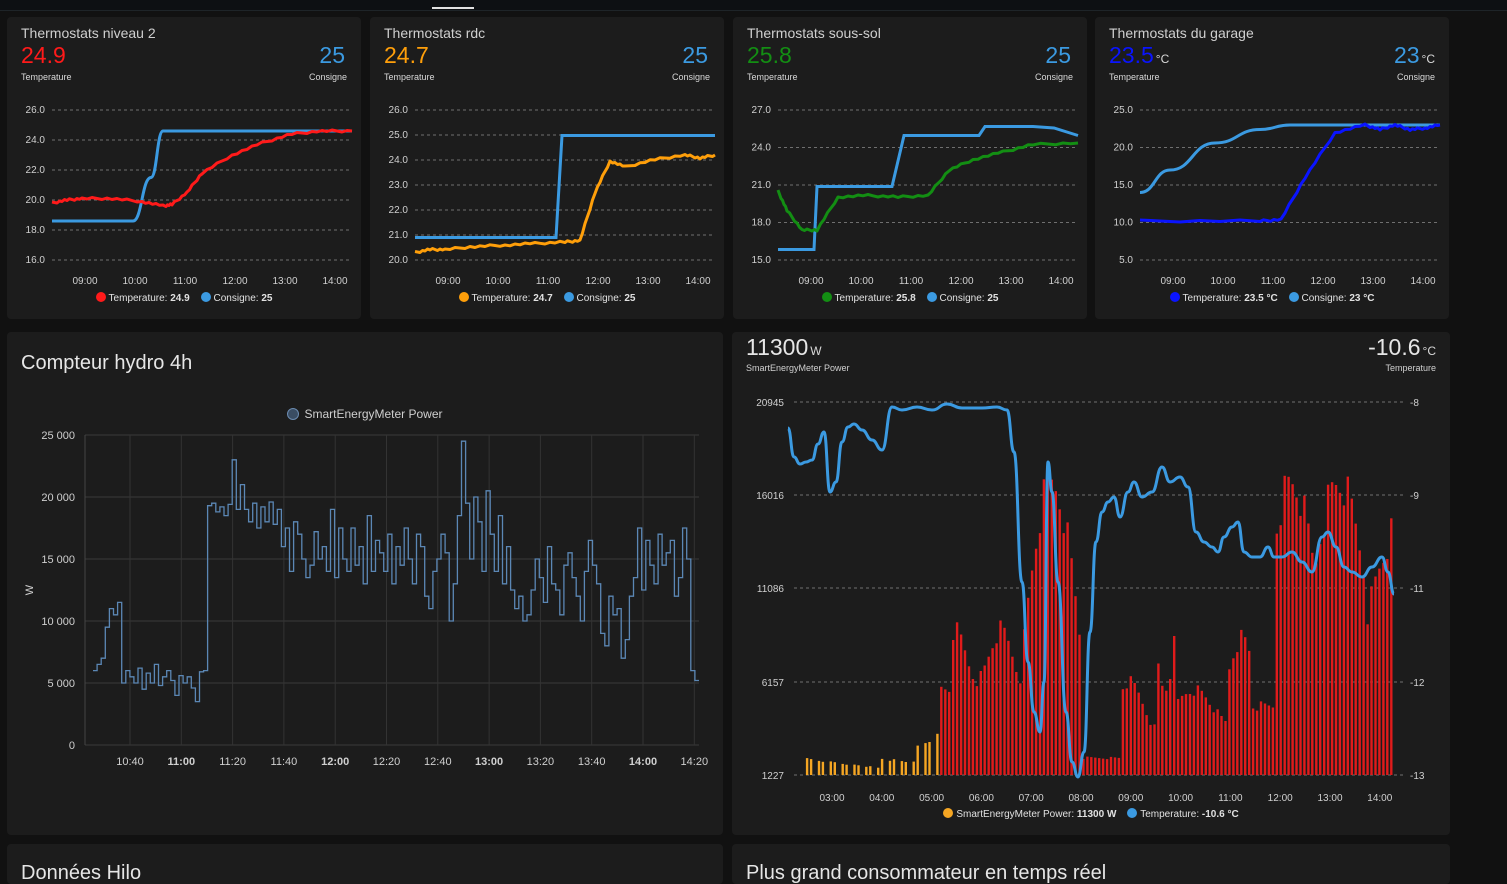  What do you see at coordinates (868, 298) in the screenshot?
I see `legend-item-temperature: Temperature: 25.8` at bounding box center [868, 298].